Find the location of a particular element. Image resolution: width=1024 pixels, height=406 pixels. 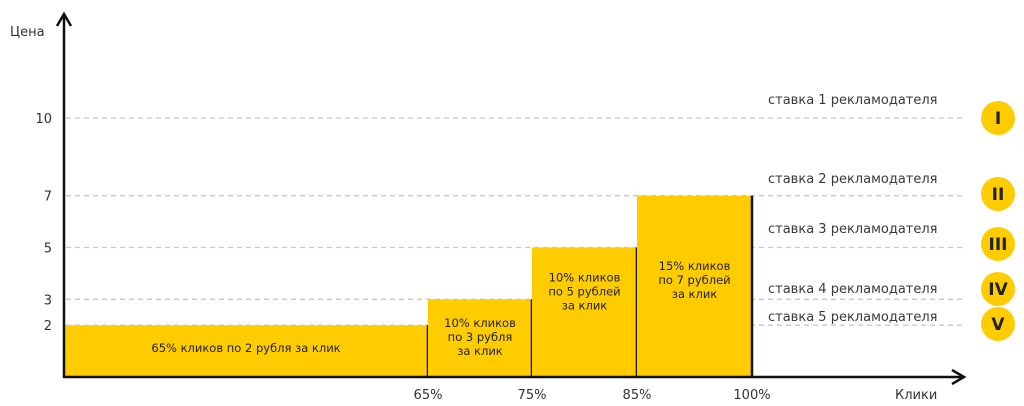

y-tick-label: 10 is located at coordinates (43, 119).